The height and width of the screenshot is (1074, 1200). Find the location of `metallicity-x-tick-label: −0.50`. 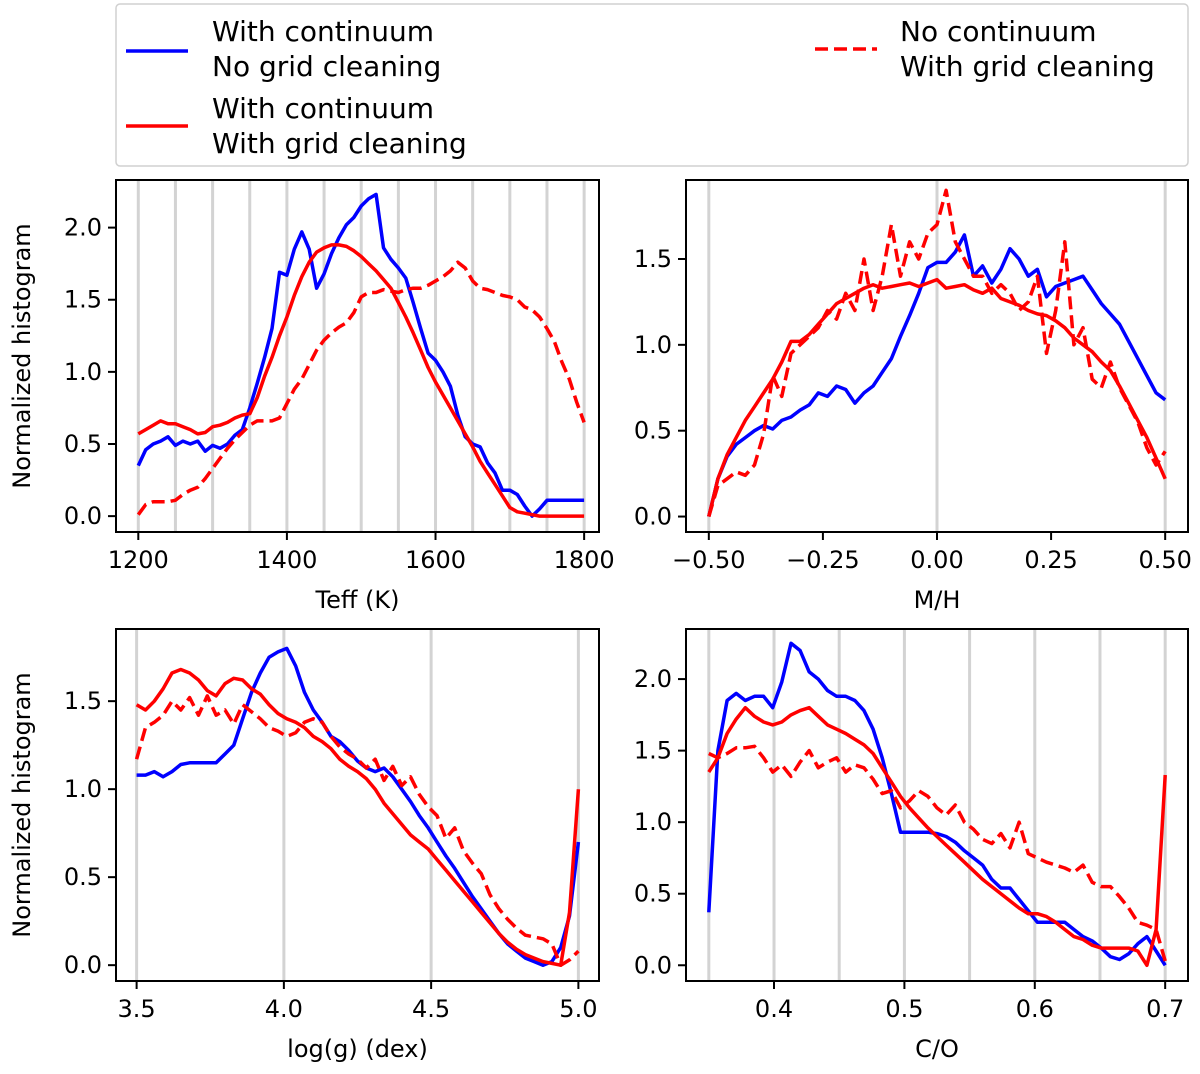

metallicity-x-tick-label: −0.50 is located at coordinates (709, 560).